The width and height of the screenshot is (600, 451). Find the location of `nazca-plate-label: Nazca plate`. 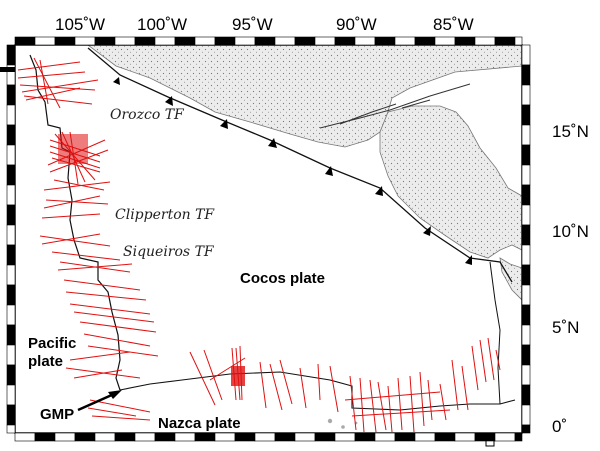

nazca-plate-label: Nazca plate is located at coordinates (199, 423).